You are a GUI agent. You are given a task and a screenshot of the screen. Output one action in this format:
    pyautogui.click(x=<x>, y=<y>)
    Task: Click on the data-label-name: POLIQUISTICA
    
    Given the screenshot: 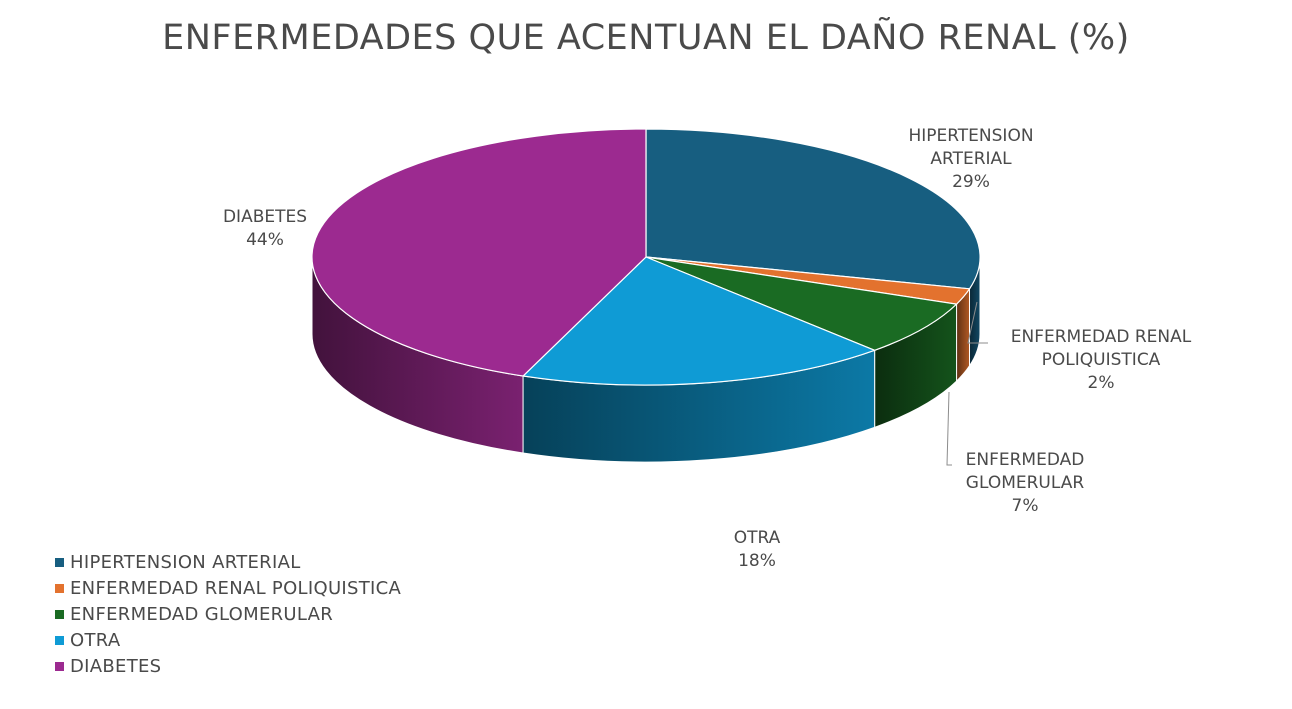 What is the action you would take?
    pyautogui.click(x=1101, y=360)
    